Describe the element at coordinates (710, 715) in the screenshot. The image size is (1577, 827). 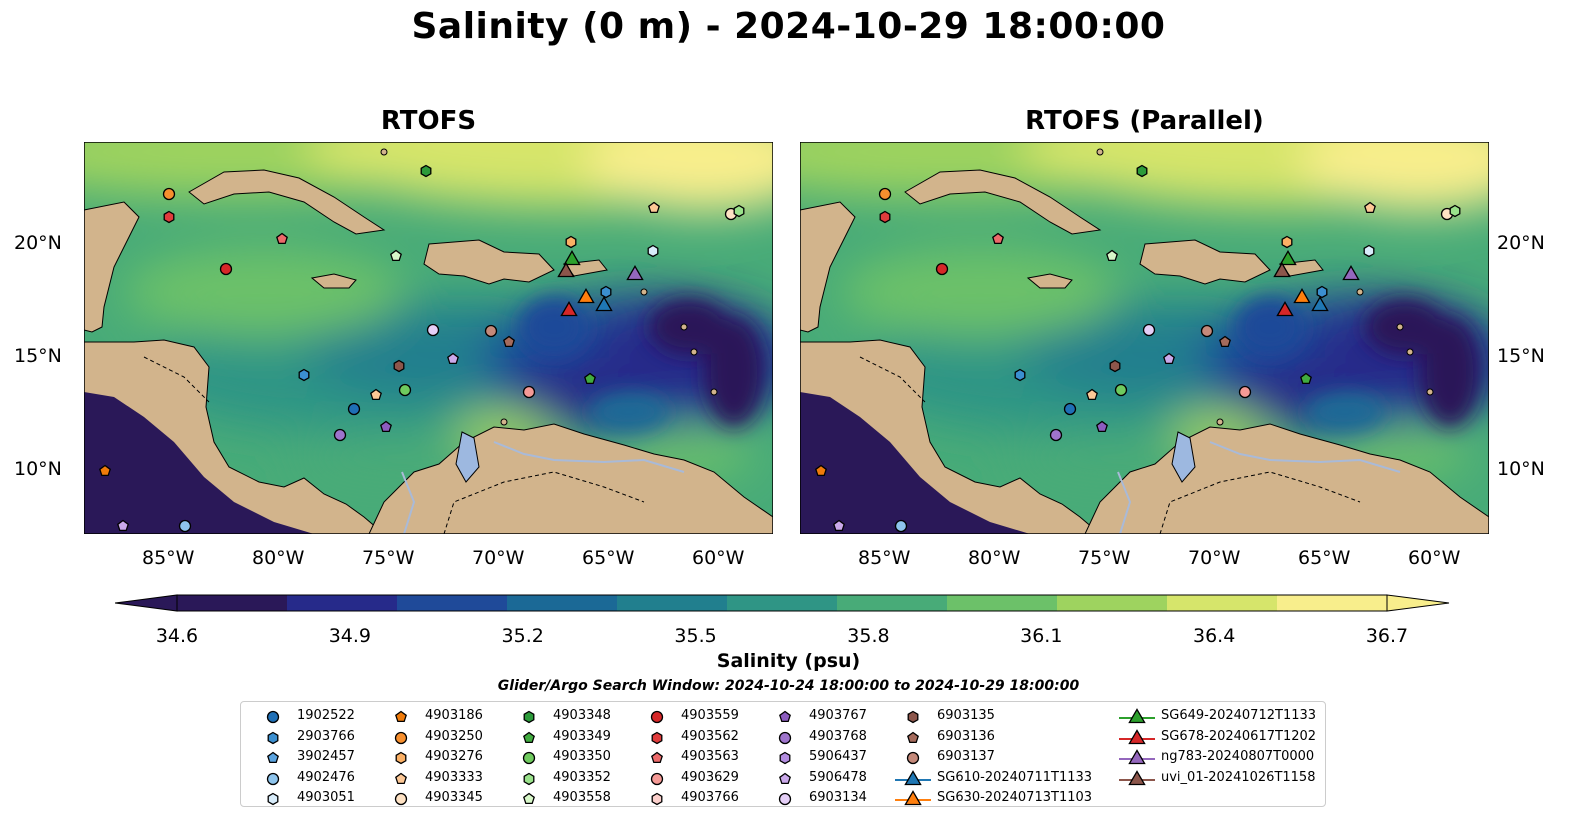
I see `legend-label: 4903559` at that location.